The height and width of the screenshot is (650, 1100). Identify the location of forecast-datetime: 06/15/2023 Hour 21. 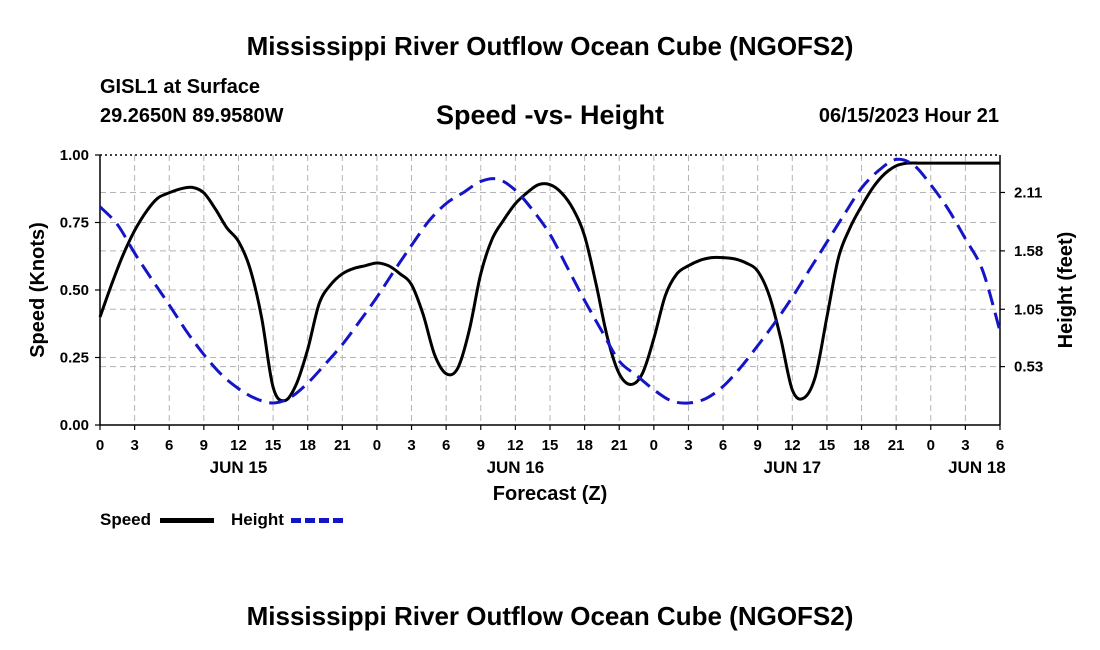
(908, 116).